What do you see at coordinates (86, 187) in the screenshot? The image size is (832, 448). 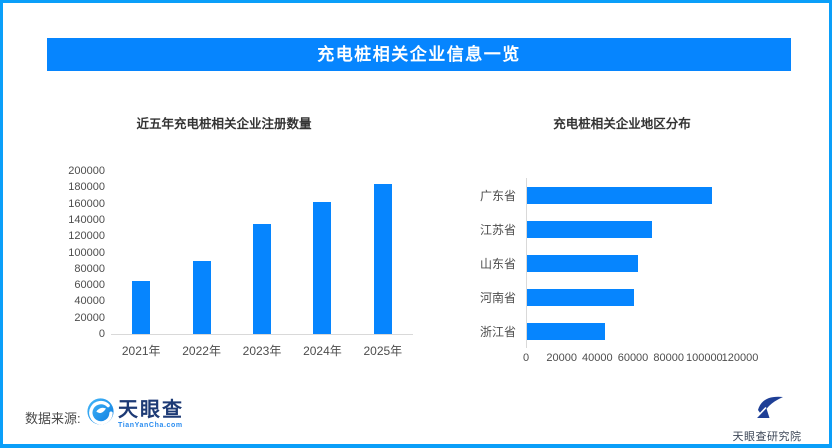 I see `y-tick-label: 180000` at bounding box center [86, 187].